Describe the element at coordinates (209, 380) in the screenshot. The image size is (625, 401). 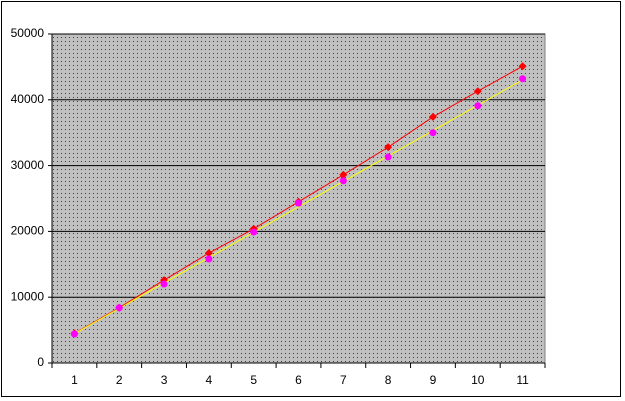
I see `x-tick-label: 4` at that location.